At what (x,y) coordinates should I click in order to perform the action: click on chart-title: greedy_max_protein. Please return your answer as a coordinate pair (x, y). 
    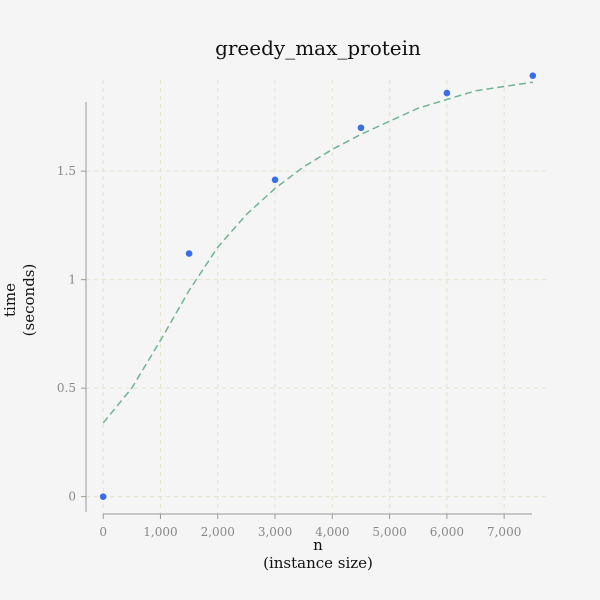
    Looking at the image, I should click on (318, 48).